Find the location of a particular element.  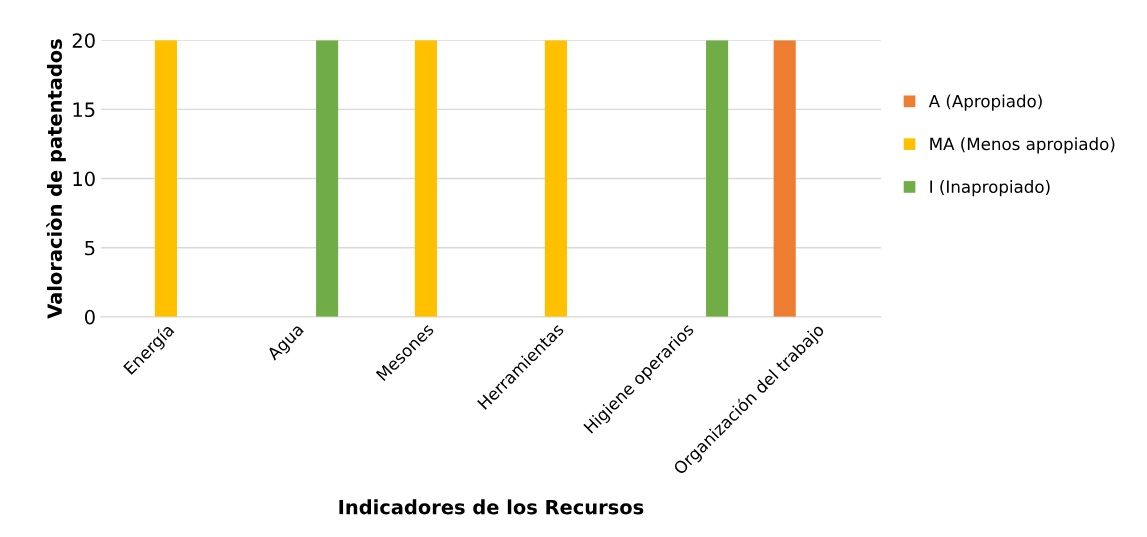

legend-label: A (Apropiado) is located at coordinates (985, 102).